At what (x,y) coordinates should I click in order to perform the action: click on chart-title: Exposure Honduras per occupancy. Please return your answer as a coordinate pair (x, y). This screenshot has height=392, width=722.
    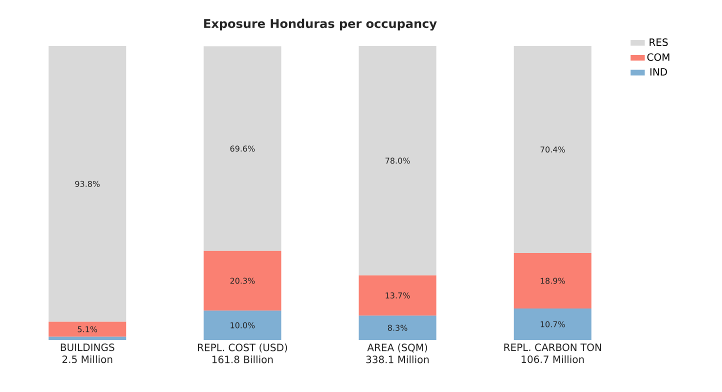
    Looking at the image, I should click on (320, 24).